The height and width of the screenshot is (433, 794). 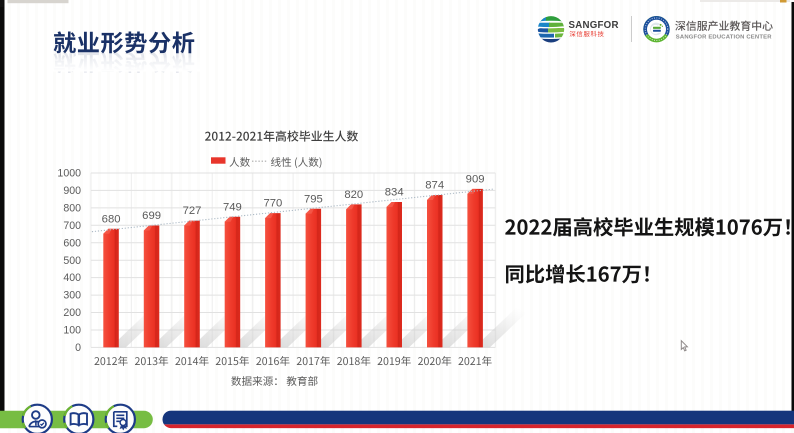 I want to click on svg-text: 100, so click(x=72, y=331).